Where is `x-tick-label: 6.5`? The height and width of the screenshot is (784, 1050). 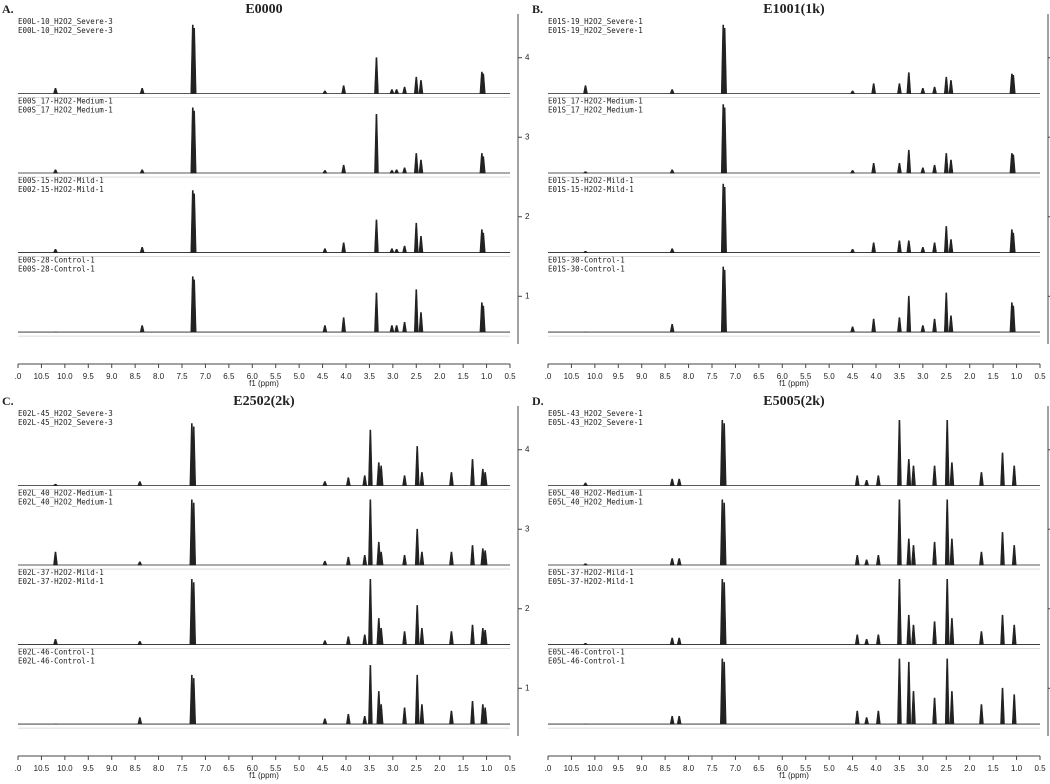
x-tick-label: 6.5 is located at coordinates (759, 768).